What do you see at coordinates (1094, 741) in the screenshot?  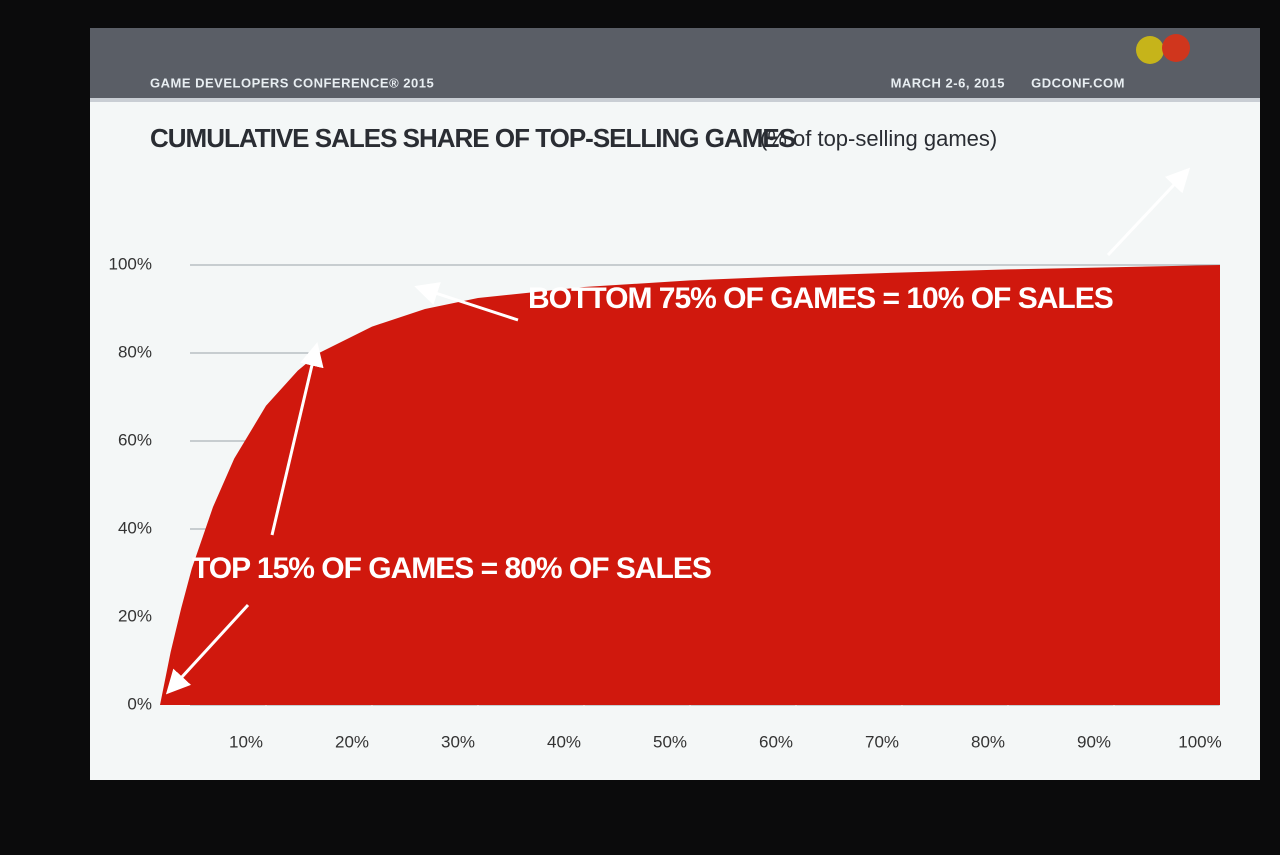 I see `x-tick-label: 90%` at bounding box center [1094, 741].